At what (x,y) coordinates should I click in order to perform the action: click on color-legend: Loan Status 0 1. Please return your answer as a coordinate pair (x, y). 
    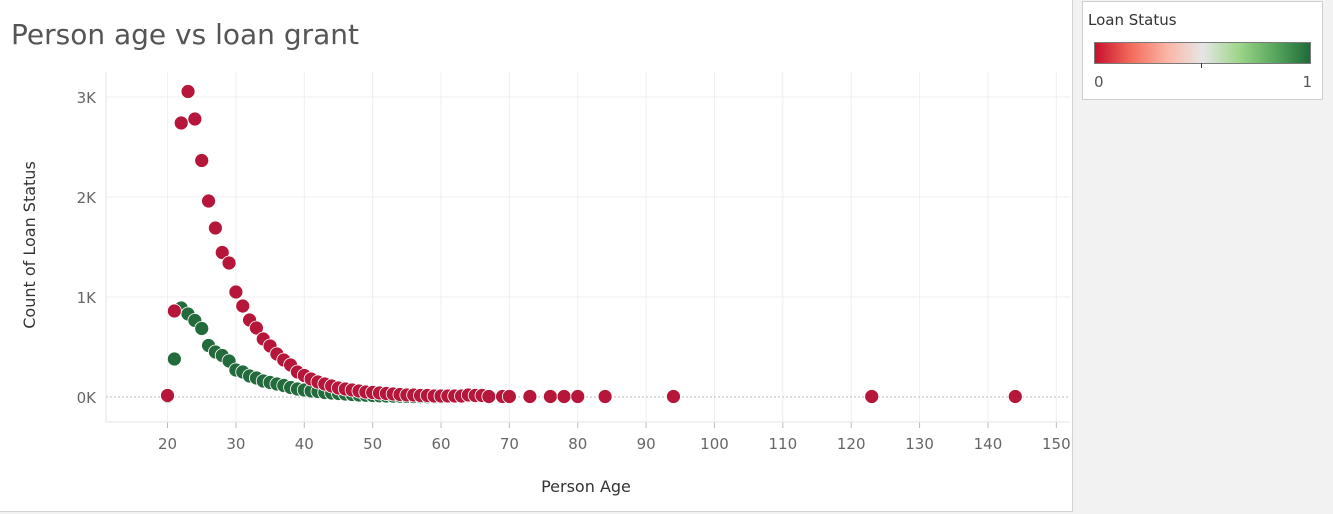
    Looking at the image, I should click on (1202, 50).